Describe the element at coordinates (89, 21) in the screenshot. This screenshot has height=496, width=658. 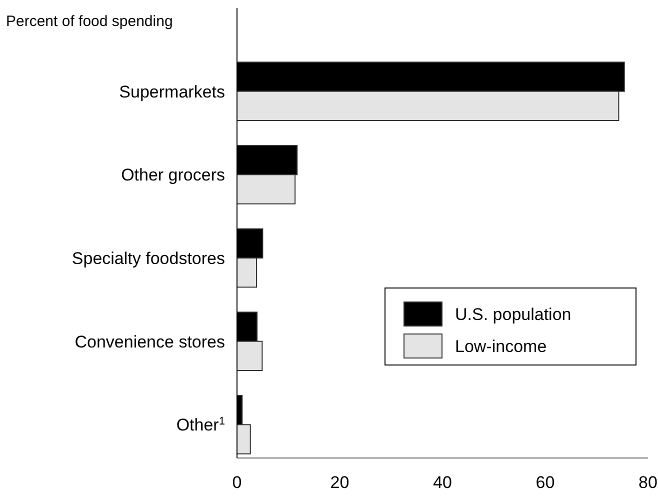
I see `text: Percent of food spending` at that location.